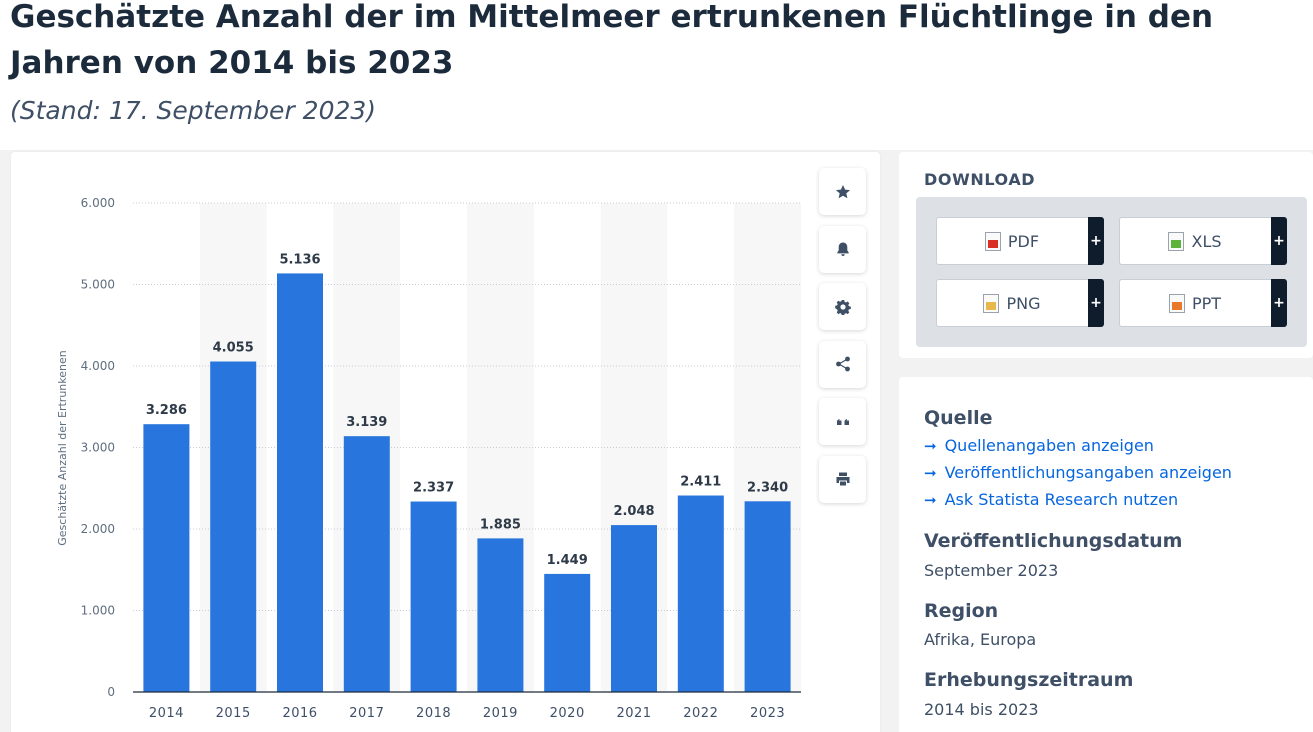 The image size is (1313, 732). I want to click on region-heading: Region, so click(961, 611).